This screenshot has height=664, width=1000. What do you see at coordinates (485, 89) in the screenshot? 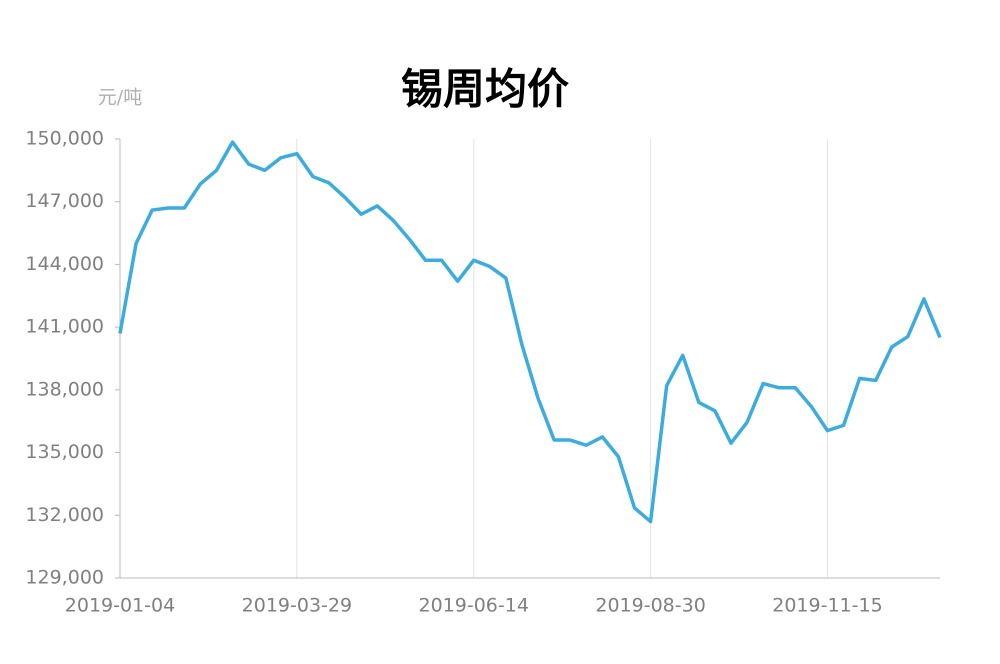
I see `chart-title: 锡周均价` at bounding box center [485, 89].